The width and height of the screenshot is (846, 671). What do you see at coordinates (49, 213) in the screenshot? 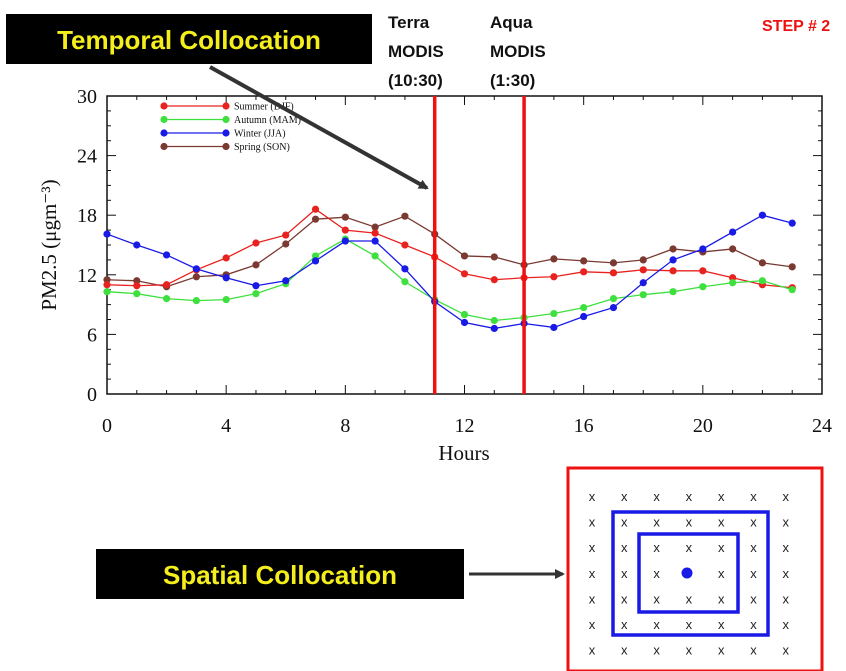
I see `y-axis-title-unit: μgm⁻³` at bounding box center [49, 213].